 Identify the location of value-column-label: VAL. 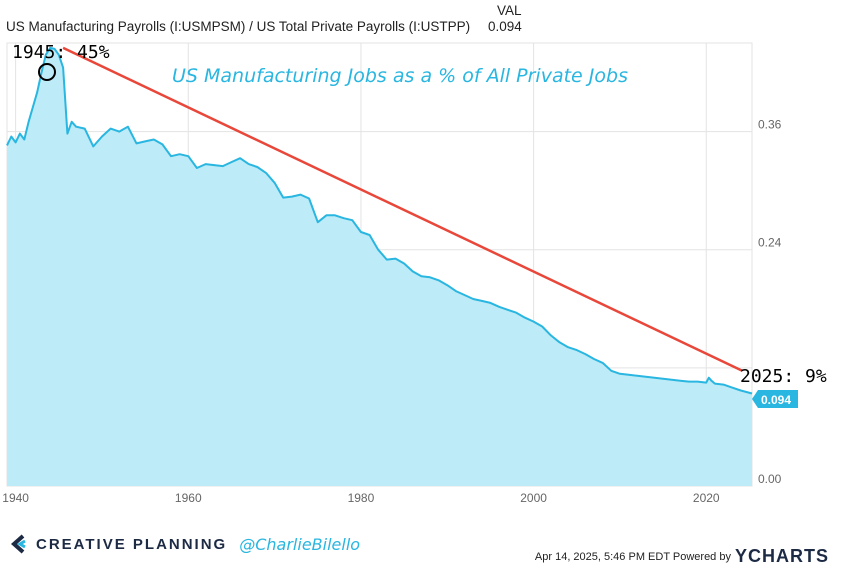
(509, 10).